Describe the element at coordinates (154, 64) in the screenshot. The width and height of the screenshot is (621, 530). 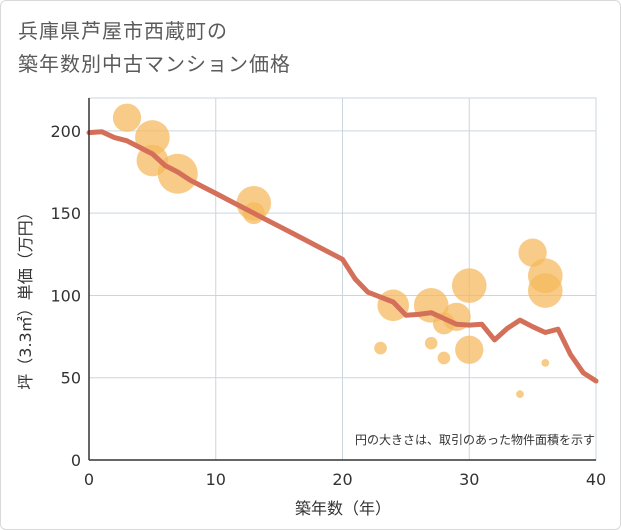
I see `chart-title-line-2: 築年数別中古マンション価格` at that location.